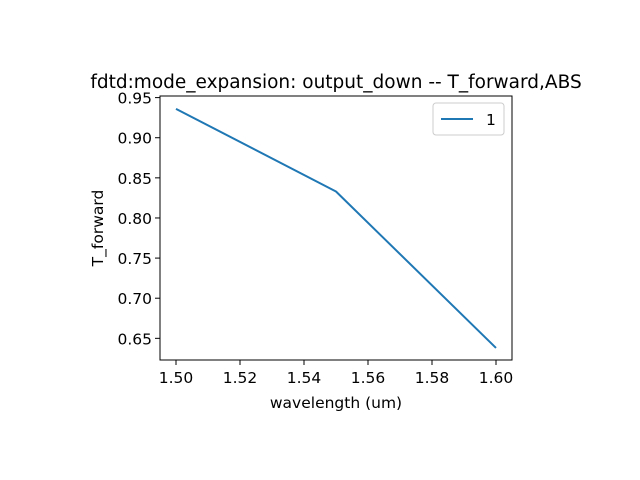 The image size is (640, 480). Describe the element at coordinates (336, 403) in the screenshot. I see `x-axis-label: wavelength (um)` at that location.